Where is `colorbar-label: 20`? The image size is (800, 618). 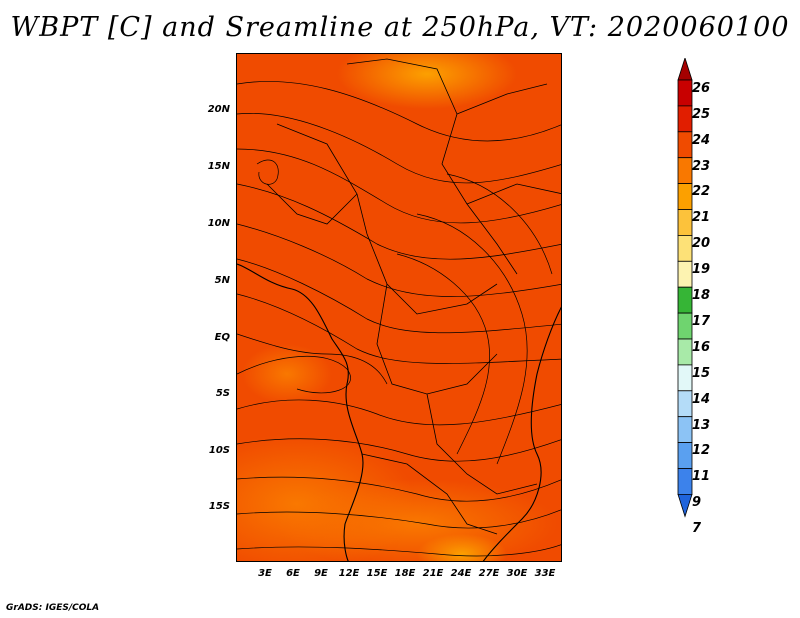
colorbar-label: 20 is located at coordinates (701, 243).